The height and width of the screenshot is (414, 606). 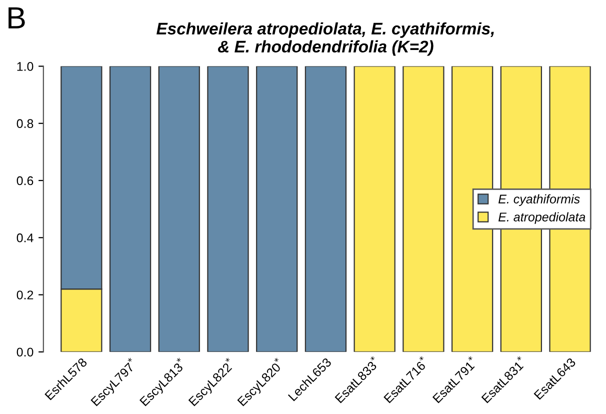 What do you see at coordinates (503, 380) in the screenshot?
I see `x-tick-label: EsatL831$^{*}$` at bounding box center [503, 380].